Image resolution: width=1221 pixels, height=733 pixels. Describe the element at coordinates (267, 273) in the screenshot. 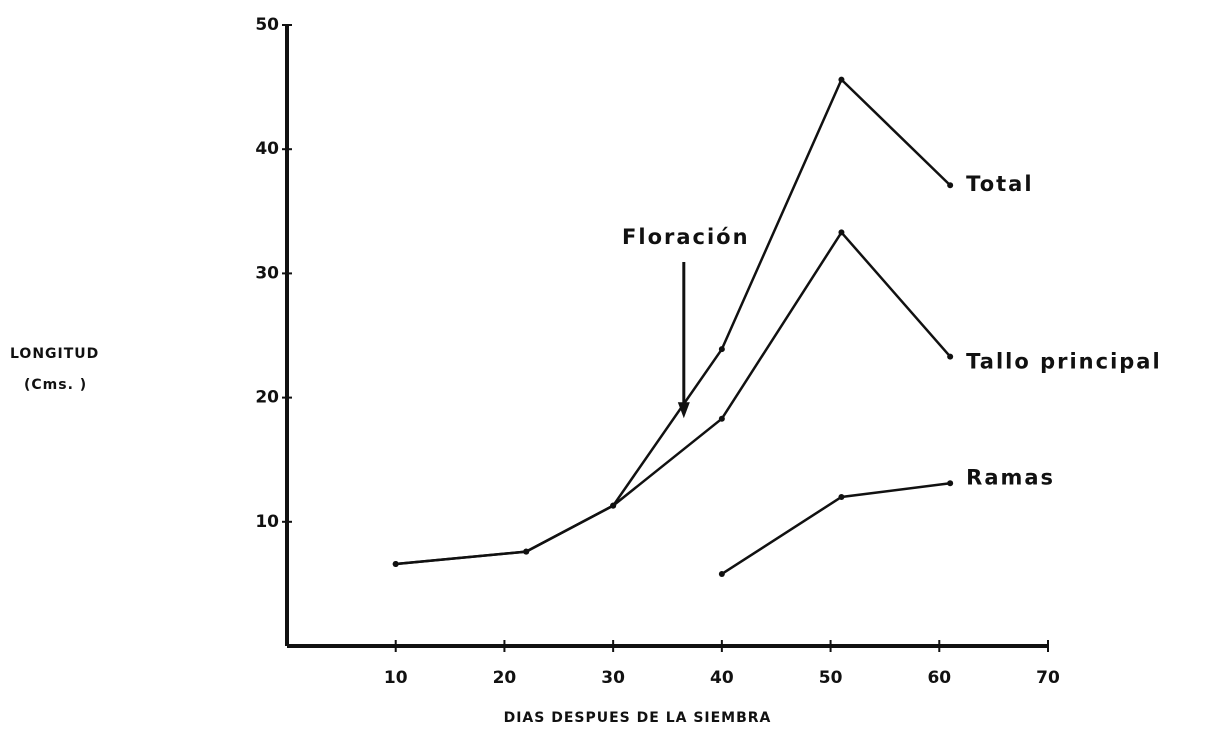

I see `y-tick-label: 30` at that location.